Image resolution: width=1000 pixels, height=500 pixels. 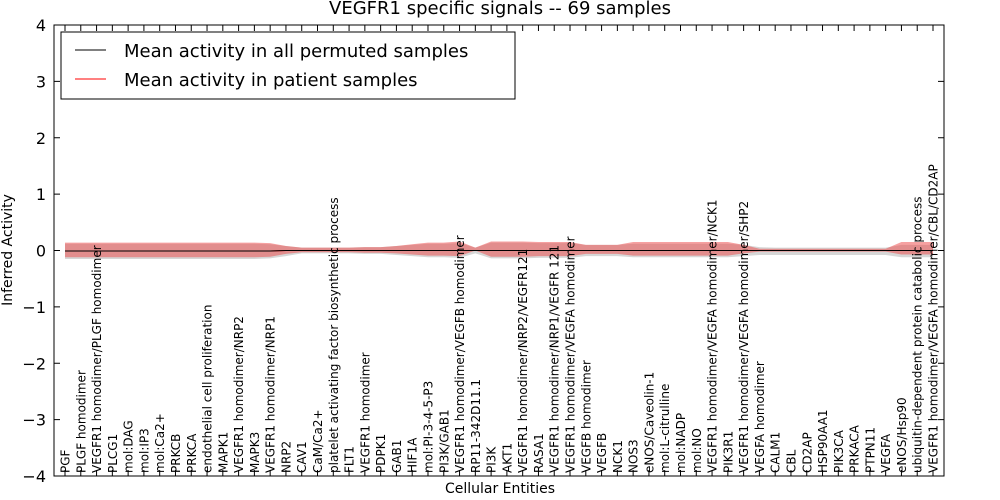 What do you see at coordinates (681, 443) in the screenshot?
I see `x-tick-label: mol:NADP` at bounding box center [681, 443].